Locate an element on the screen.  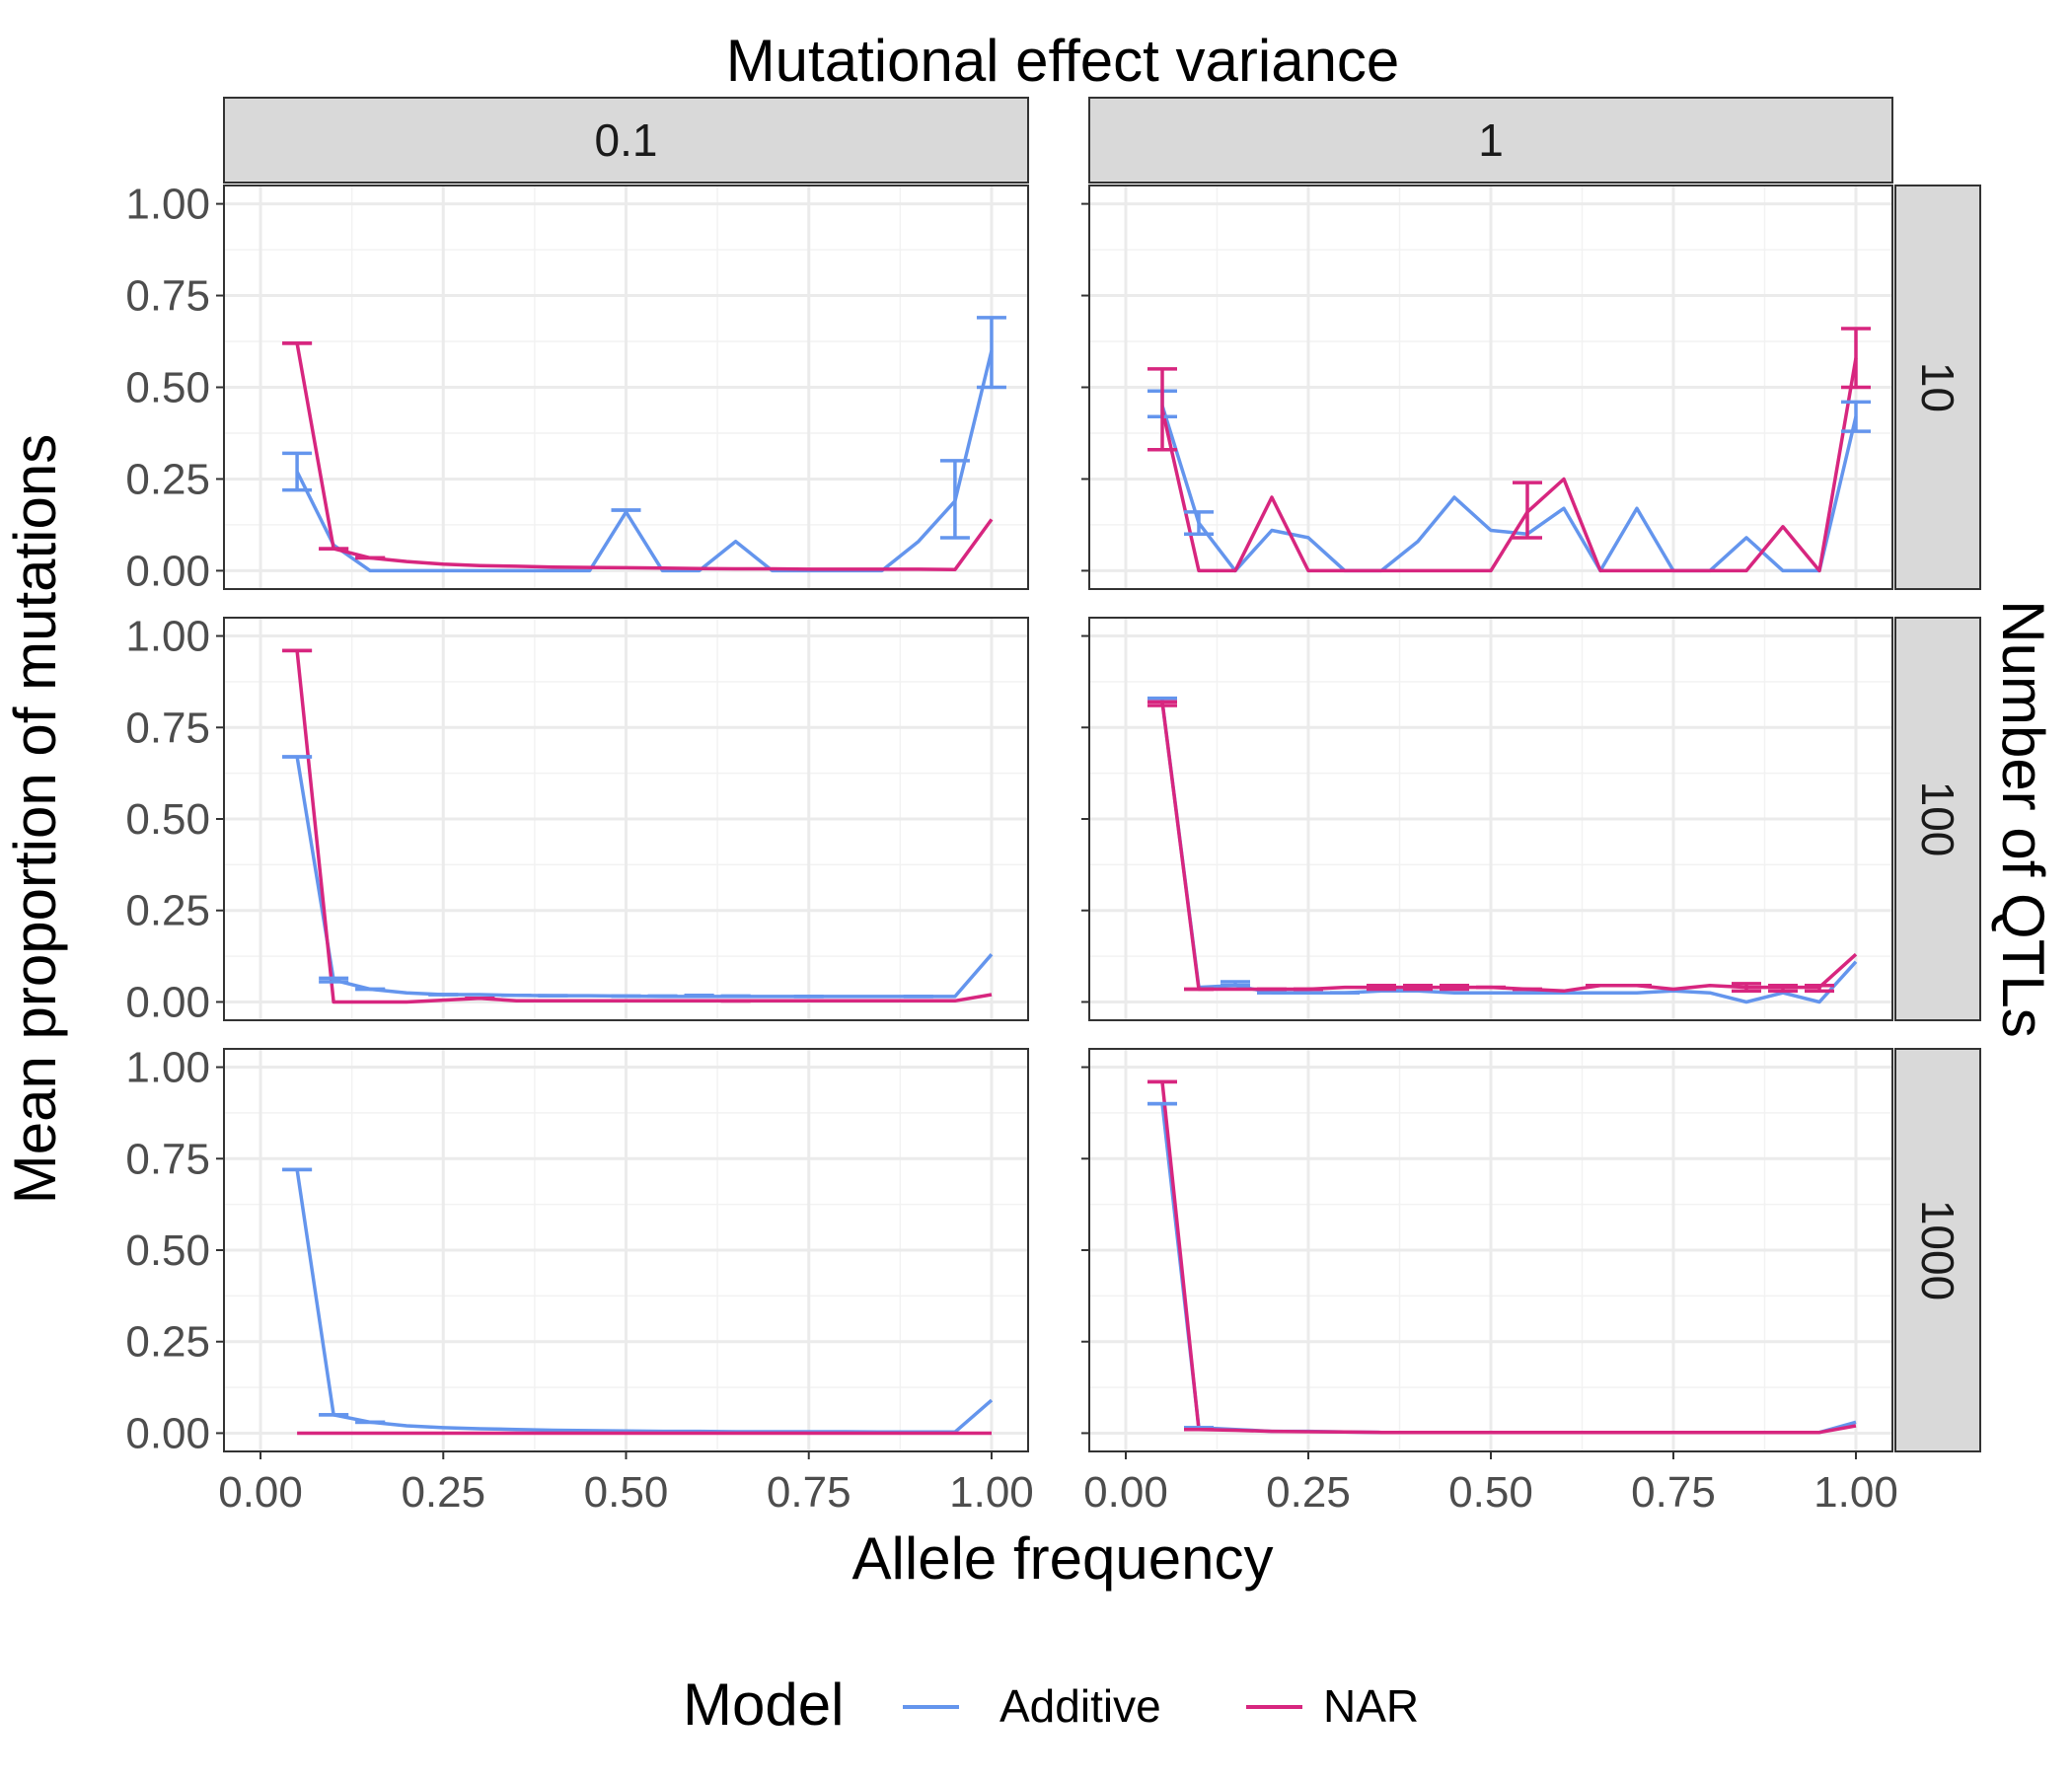
legend: Model Additive NAR is located at coordinates (1051, 1704).